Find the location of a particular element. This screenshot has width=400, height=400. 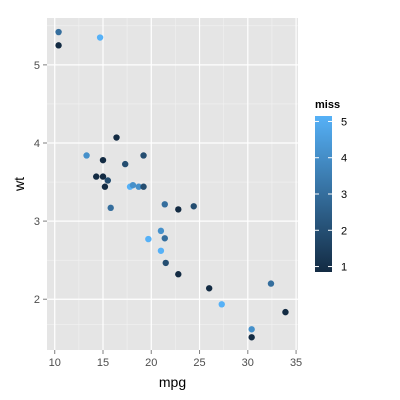

x-tick-label: 35 is located at coordinates (296, 363).